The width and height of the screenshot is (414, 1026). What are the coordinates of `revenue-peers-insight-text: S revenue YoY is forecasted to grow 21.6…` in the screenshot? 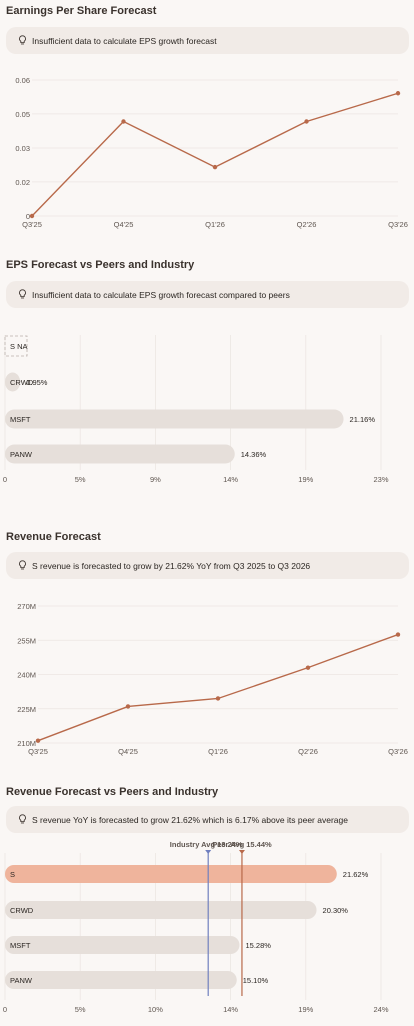 It's located at (190, 819).